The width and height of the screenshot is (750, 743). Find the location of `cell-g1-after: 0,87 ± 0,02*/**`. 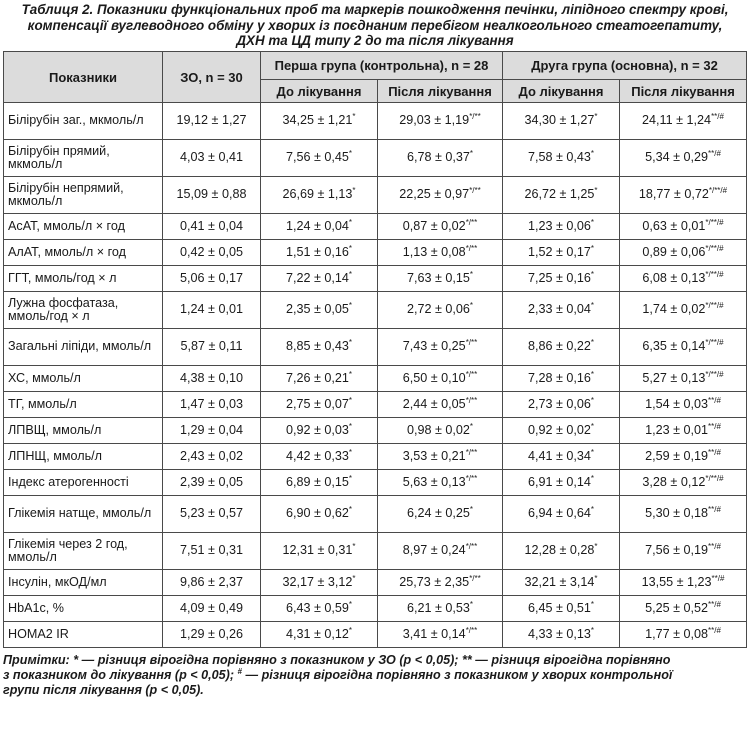

cell-g1-after: 0,87 ± 0,02*/** is located at coordinates (440, 226).